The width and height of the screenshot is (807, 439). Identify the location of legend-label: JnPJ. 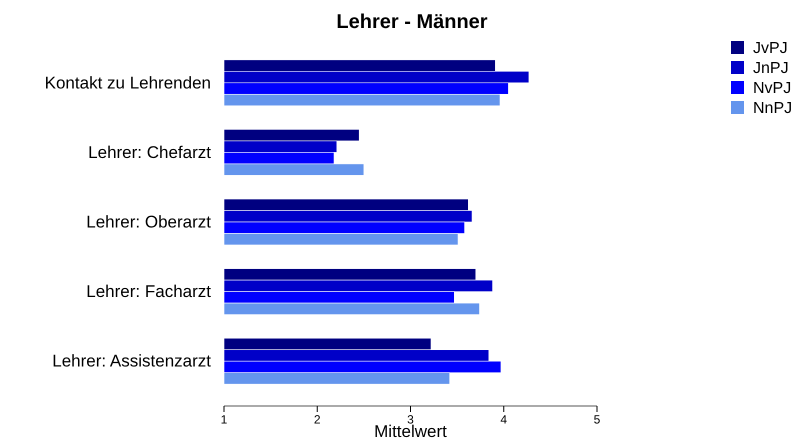
(771, 68).